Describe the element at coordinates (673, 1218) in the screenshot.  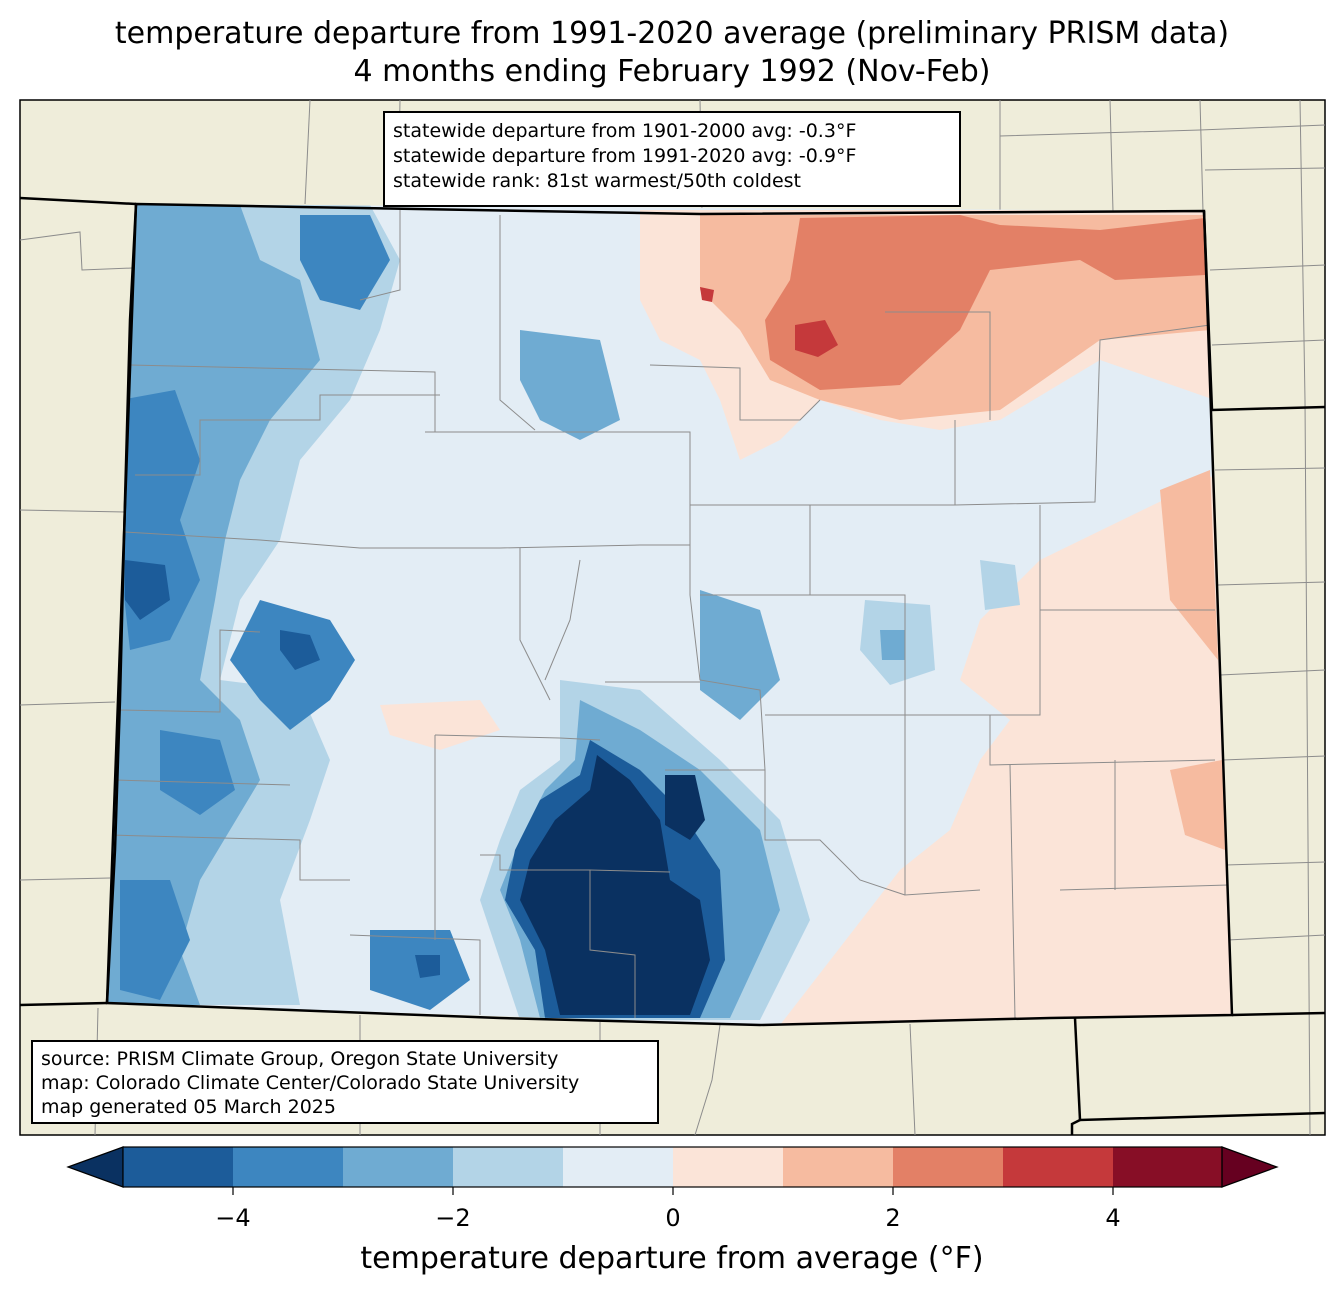
I see `colorbar-tick-label: 0` at that location.